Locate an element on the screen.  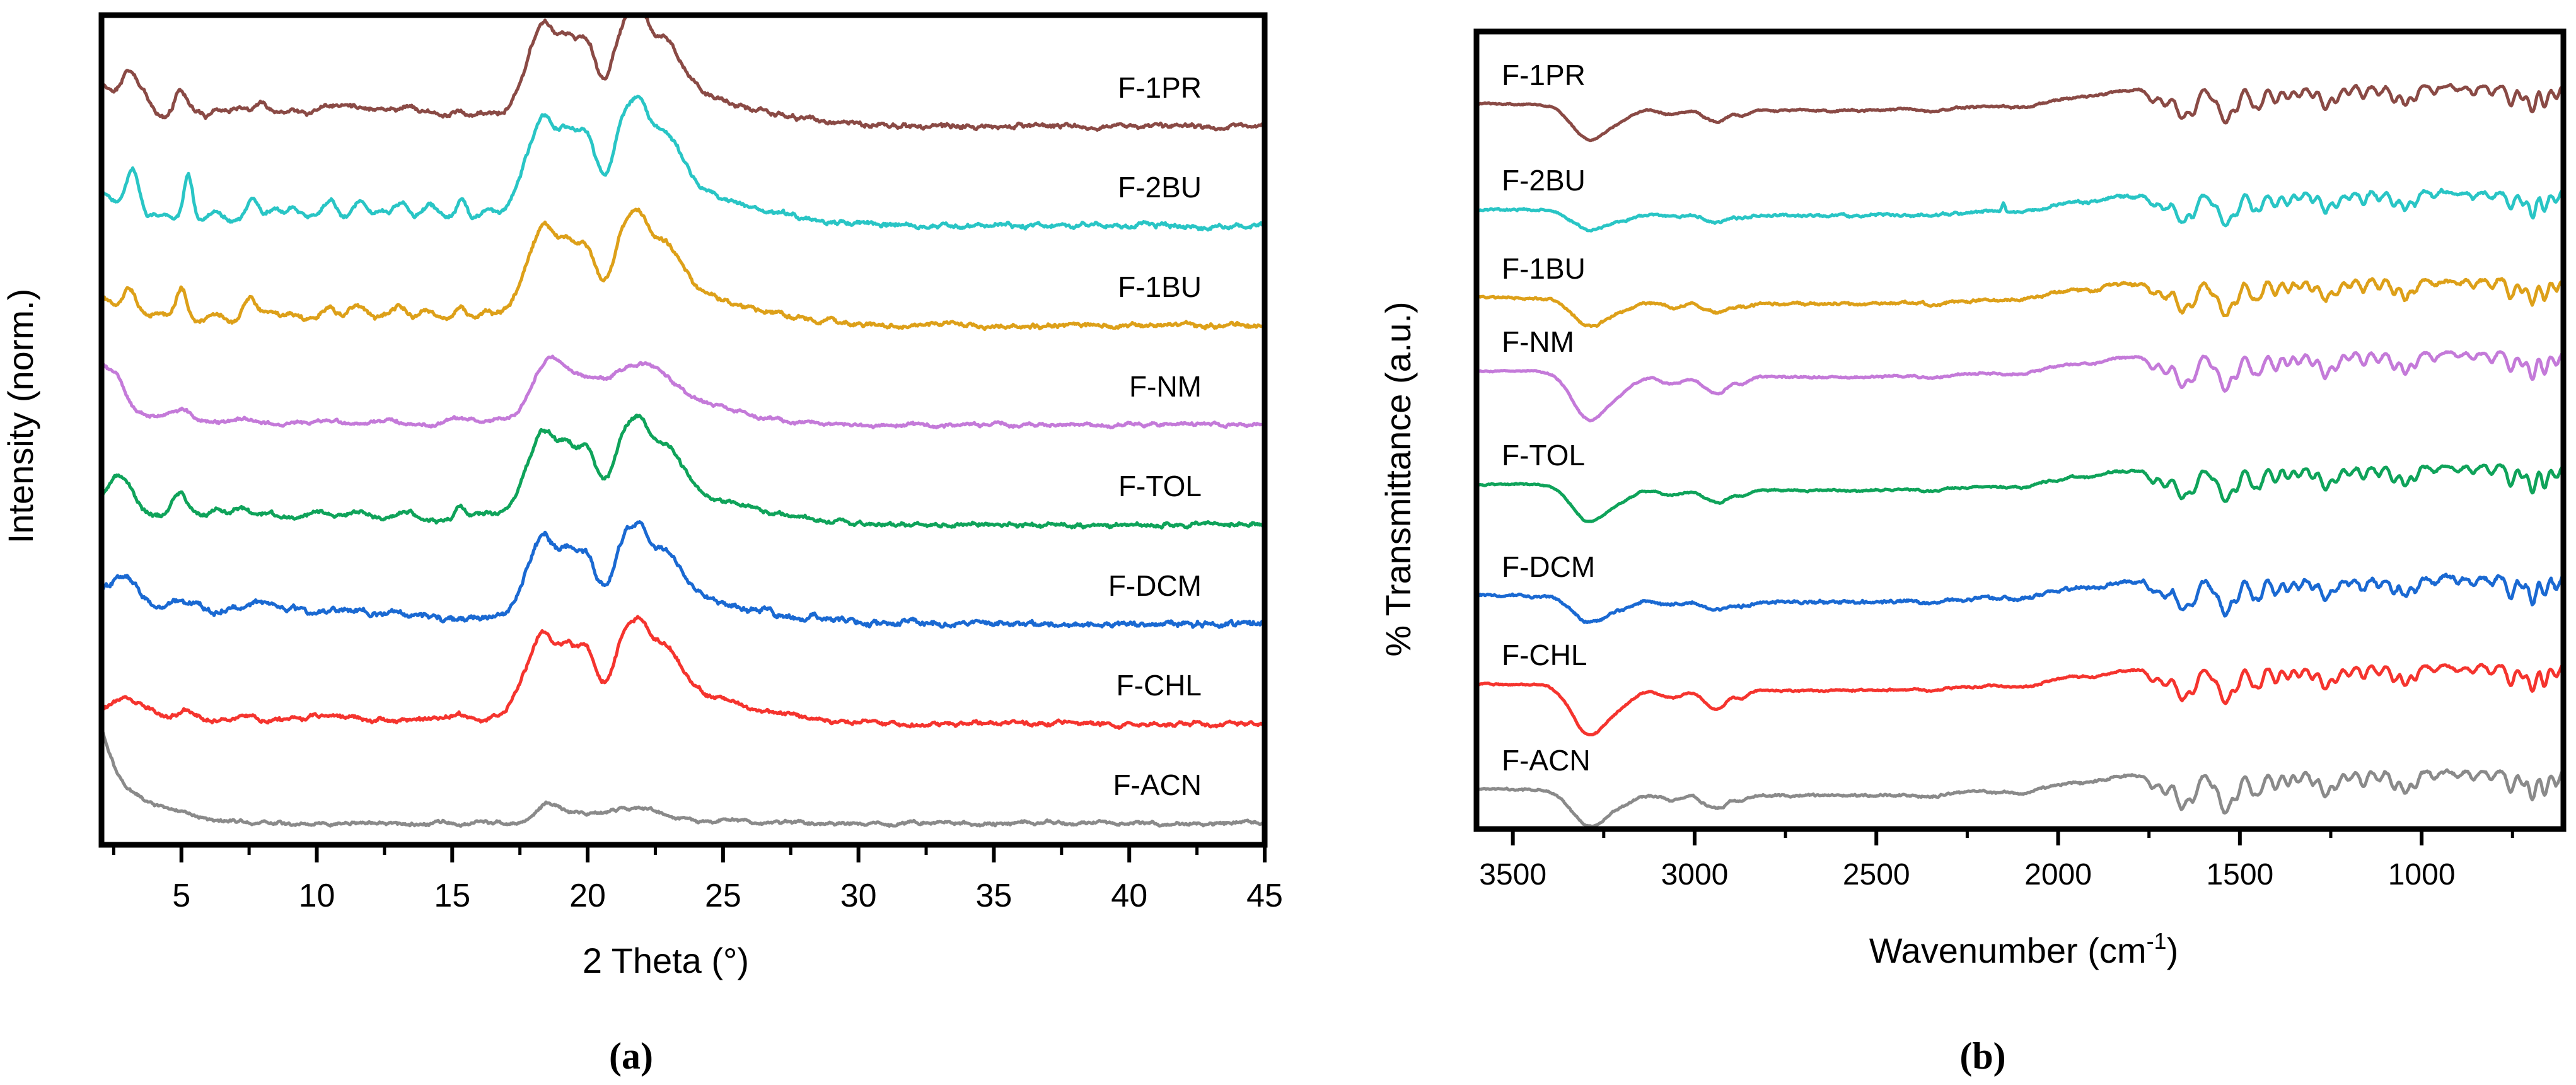
panel-b-y-axis-title: % Transmittance (a.u.) is located at coordinates (1398, 478).